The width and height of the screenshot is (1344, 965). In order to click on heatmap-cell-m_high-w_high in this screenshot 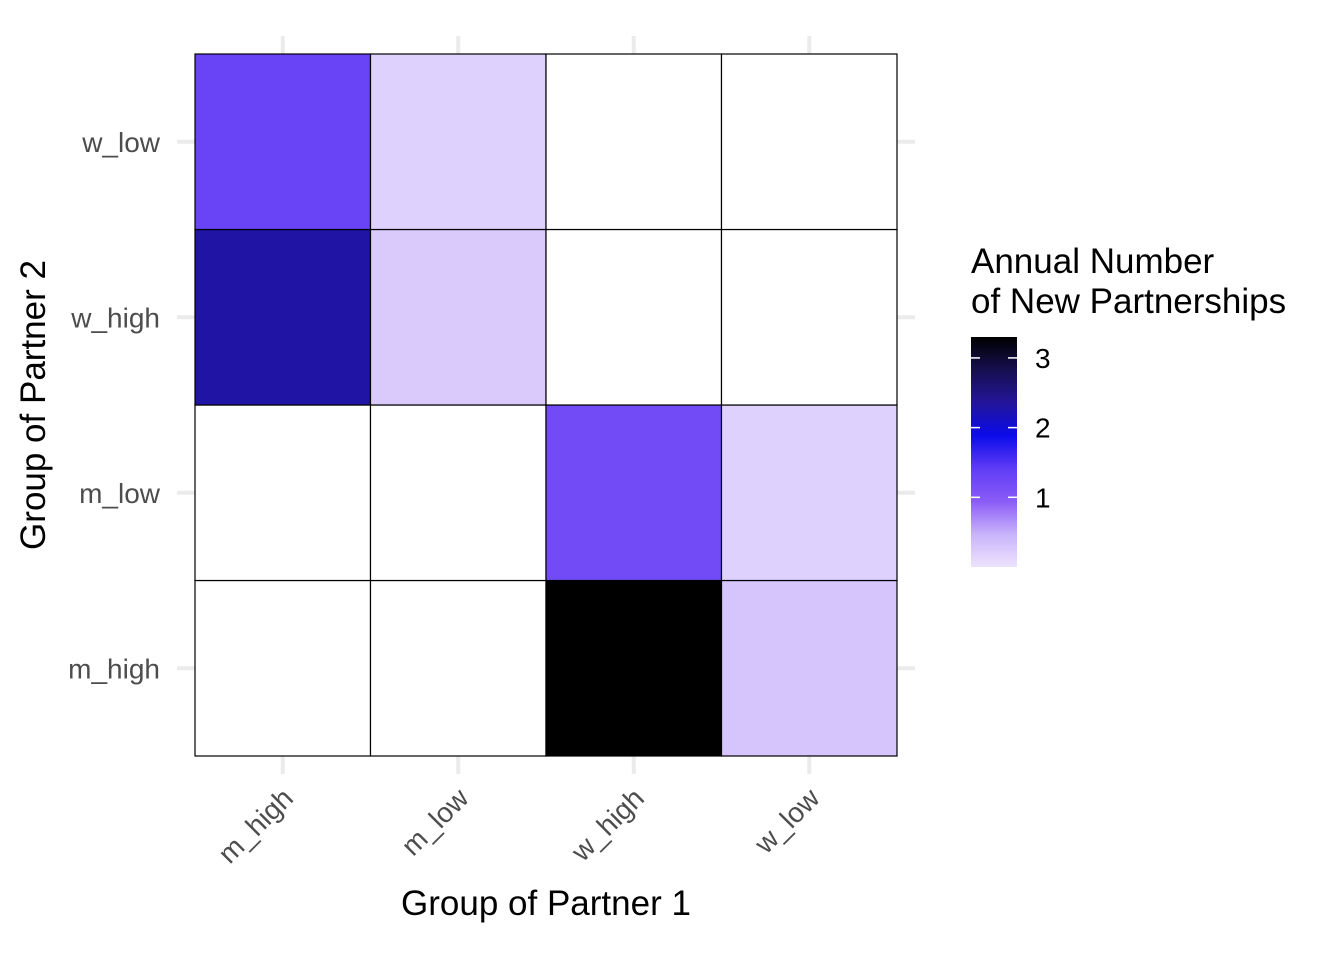, I will do `click(283, 317)`.